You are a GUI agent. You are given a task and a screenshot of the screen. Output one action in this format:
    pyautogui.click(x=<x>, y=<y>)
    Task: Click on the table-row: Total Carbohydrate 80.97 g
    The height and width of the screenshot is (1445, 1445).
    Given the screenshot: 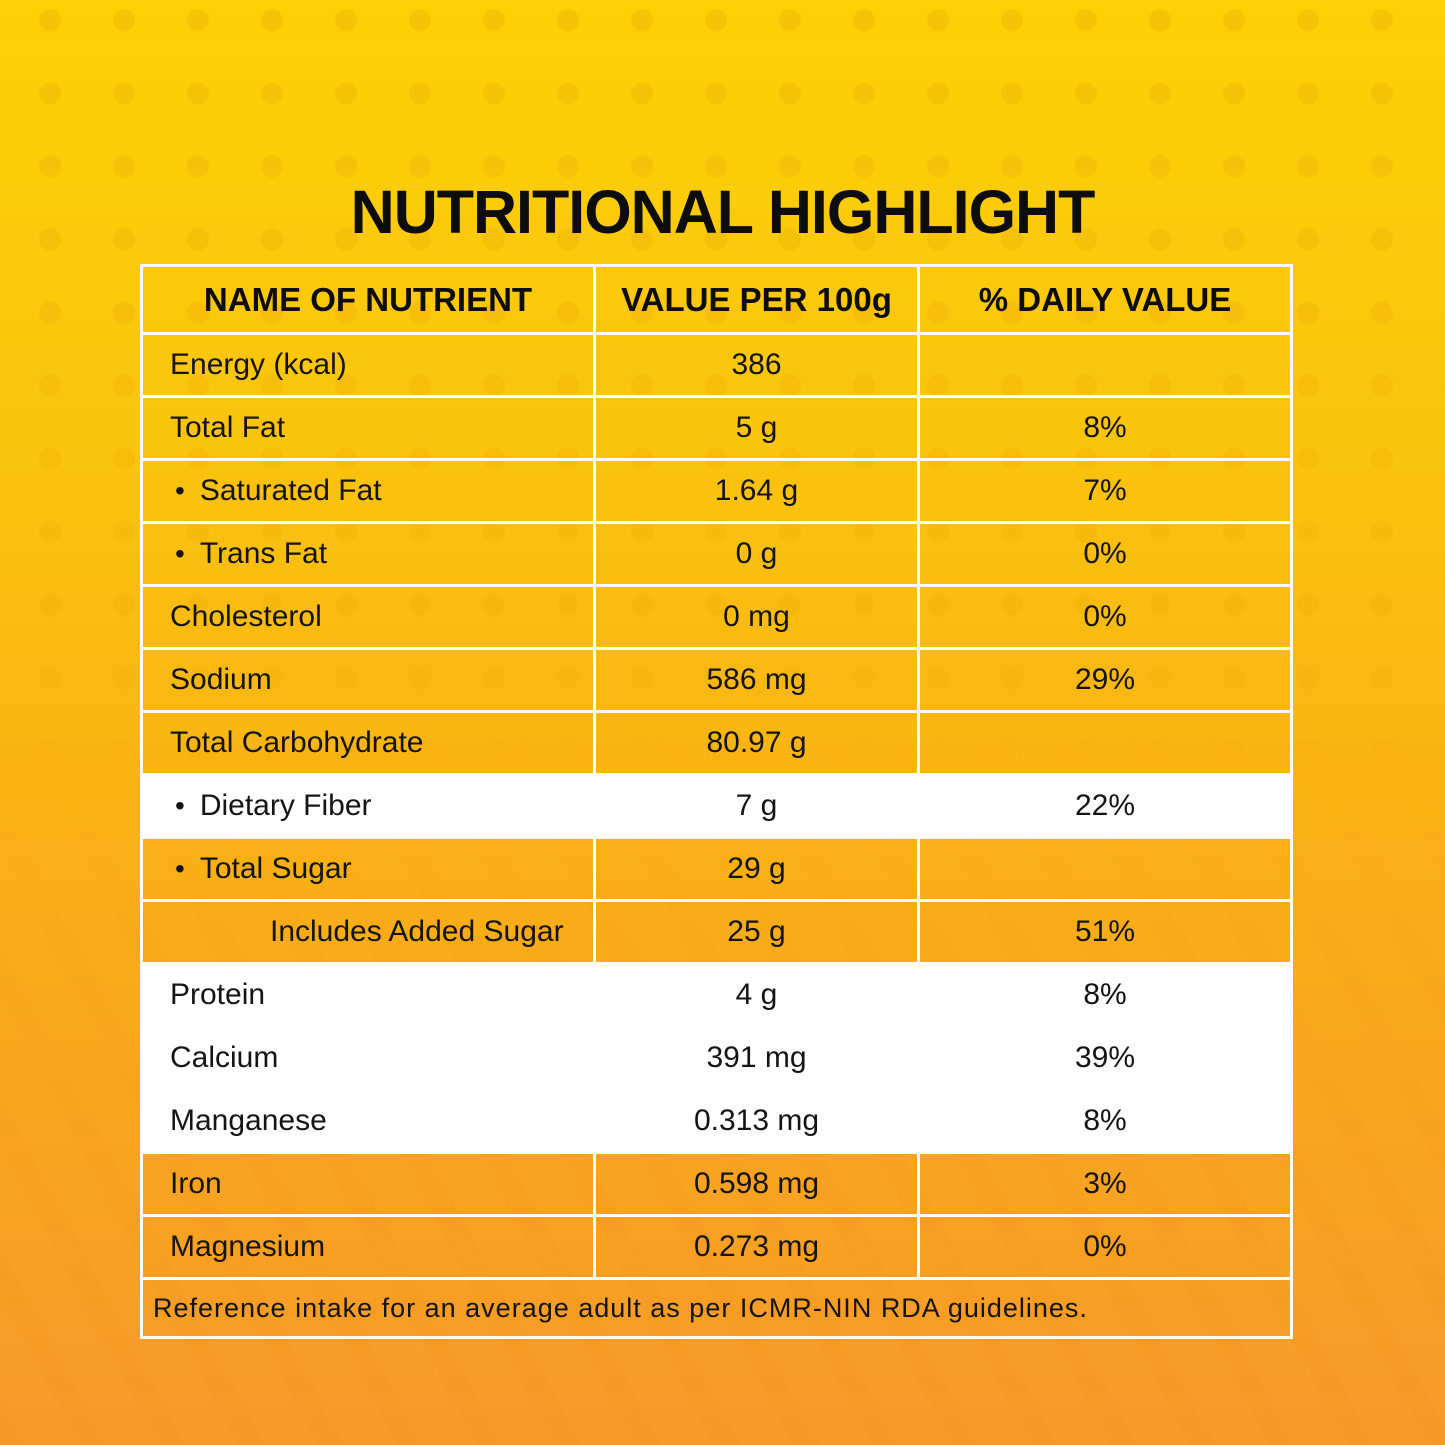 What is the action you would take?
    pyautogui.click(x=716, y=743)
    